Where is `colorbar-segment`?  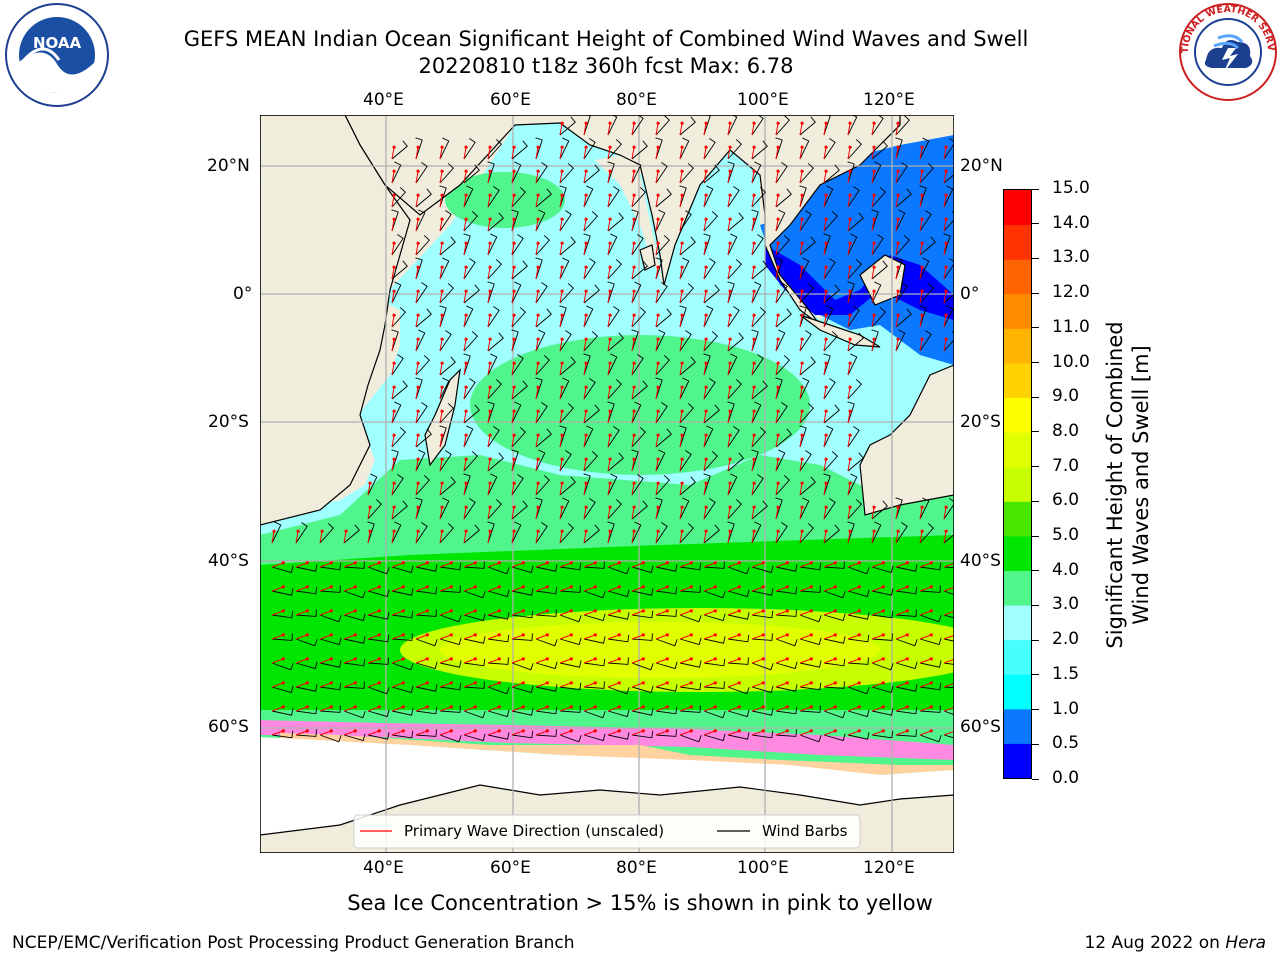
colorbar-segment is located at coordinates (1017, 657).